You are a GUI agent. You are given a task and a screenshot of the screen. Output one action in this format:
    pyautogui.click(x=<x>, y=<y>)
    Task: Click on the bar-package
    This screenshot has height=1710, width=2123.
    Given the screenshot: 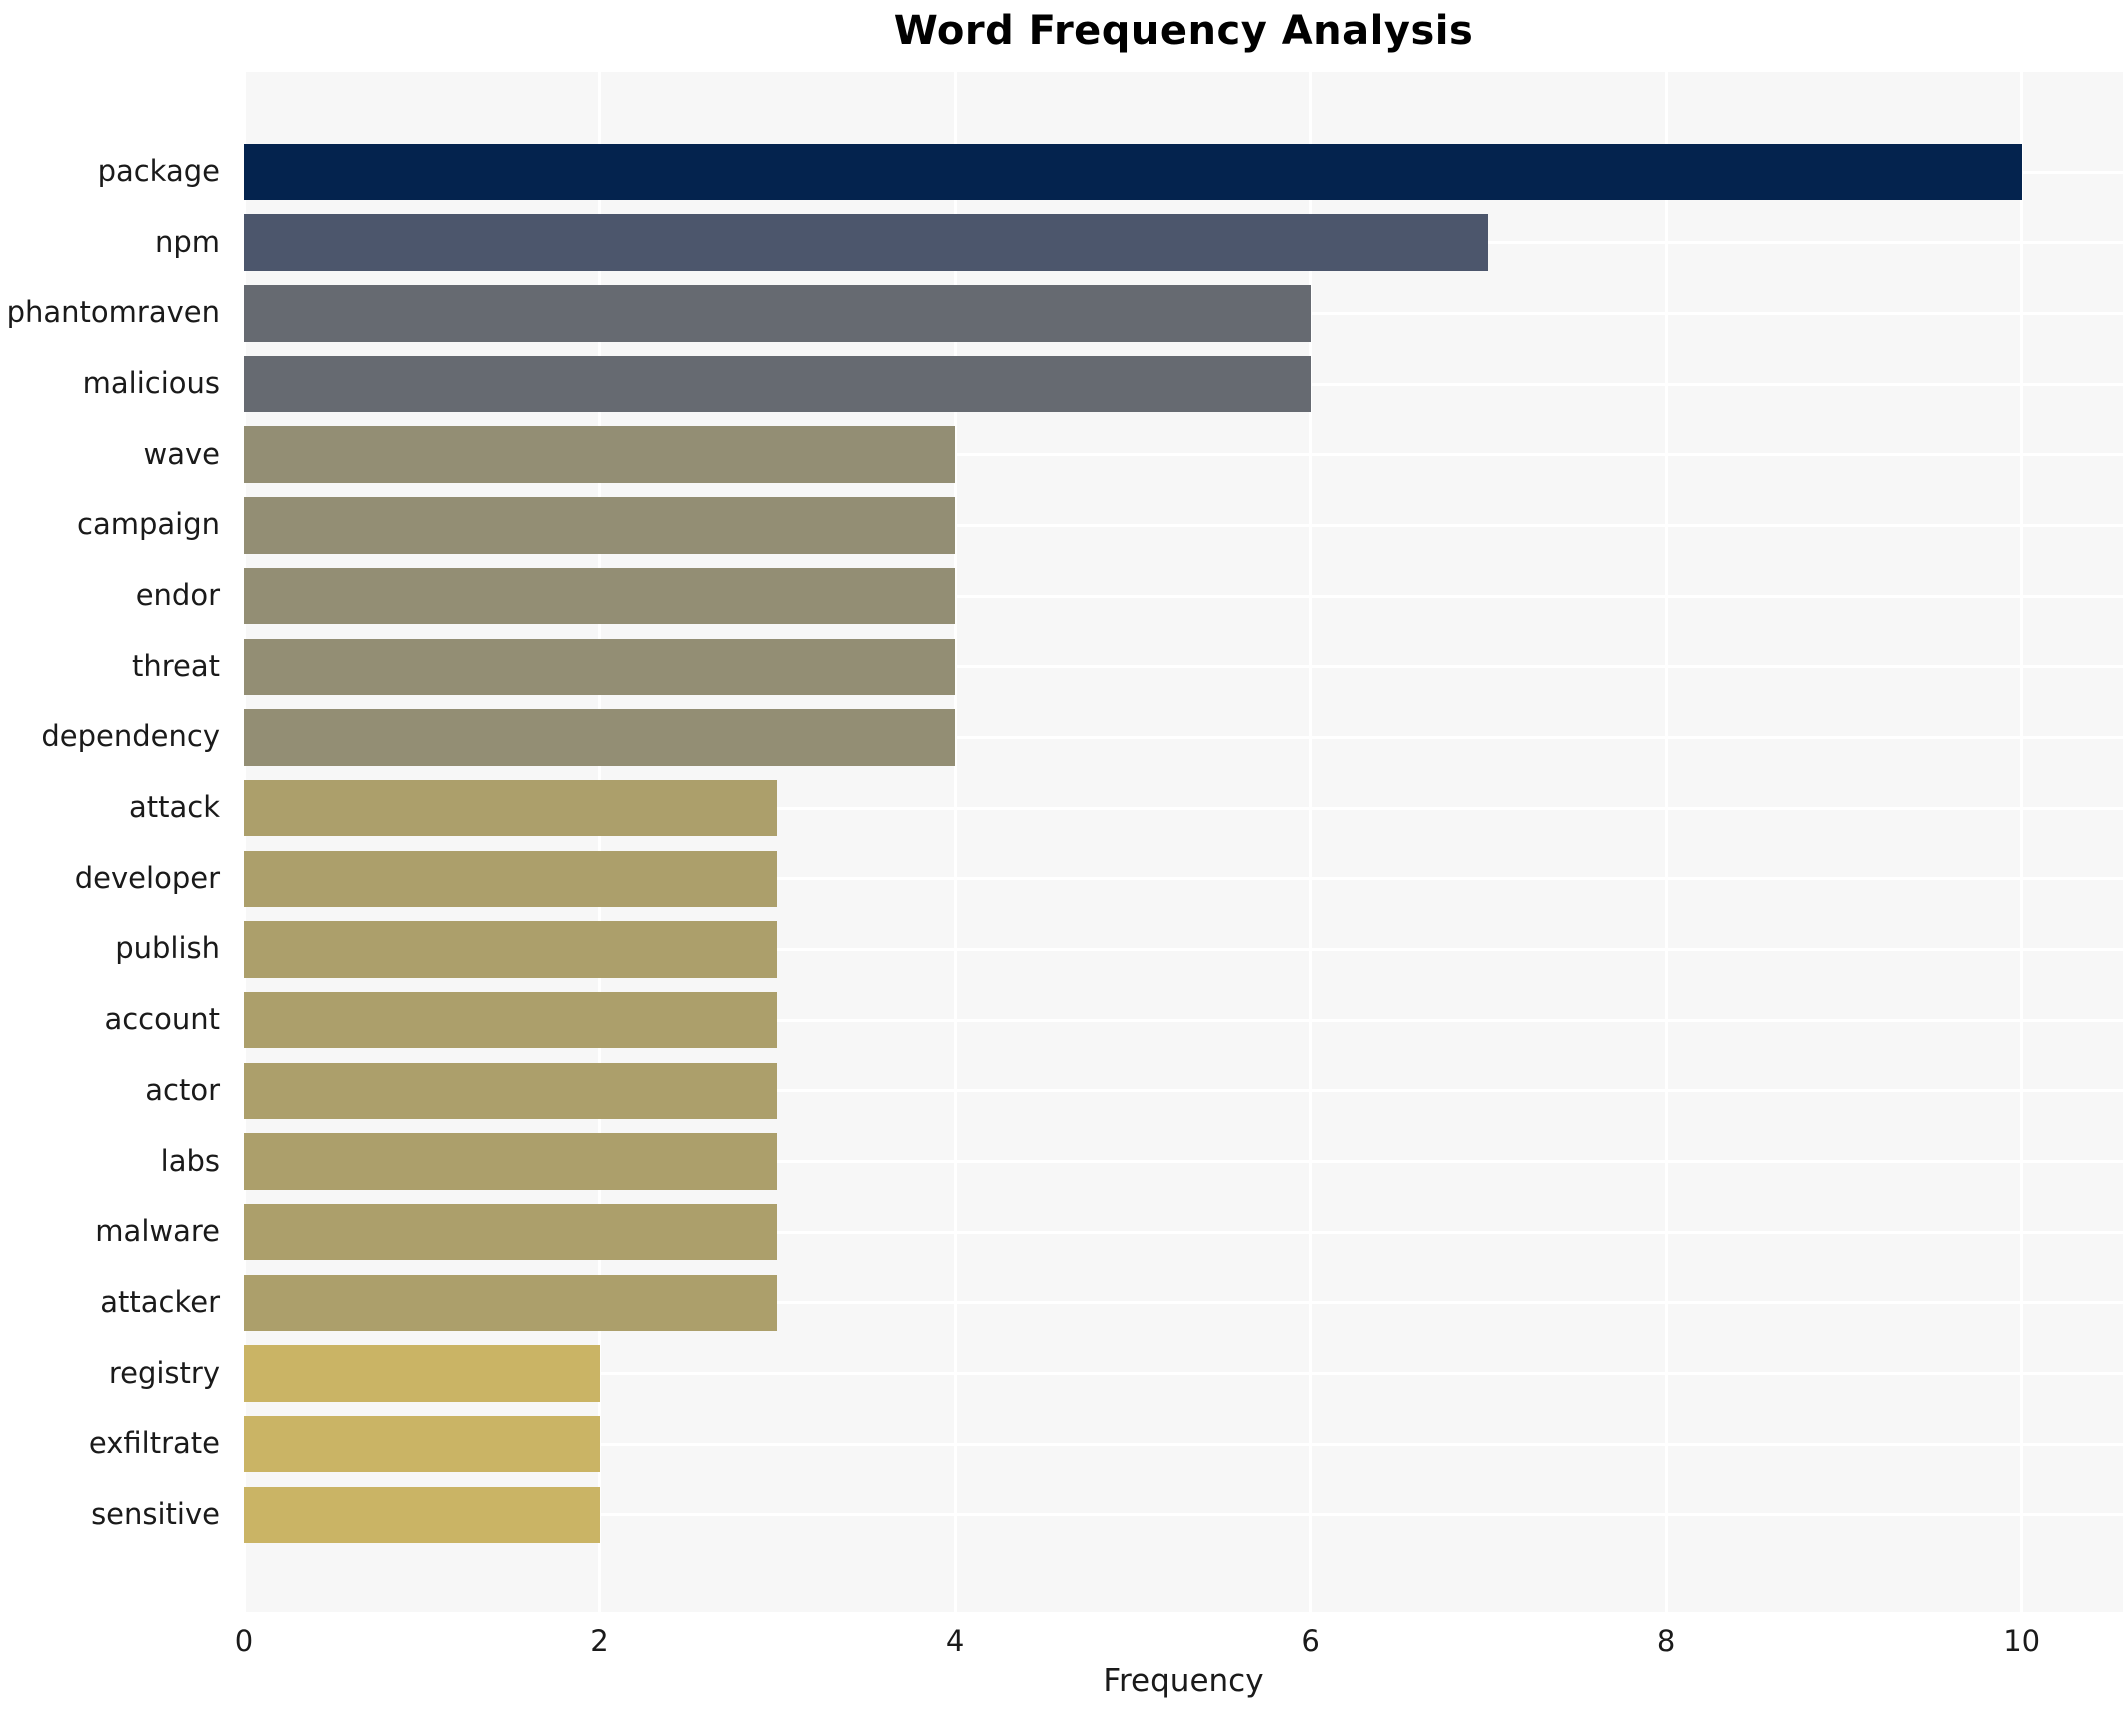 What is the action you would take?
    pyautogui.click(x=1133, y=172)
    